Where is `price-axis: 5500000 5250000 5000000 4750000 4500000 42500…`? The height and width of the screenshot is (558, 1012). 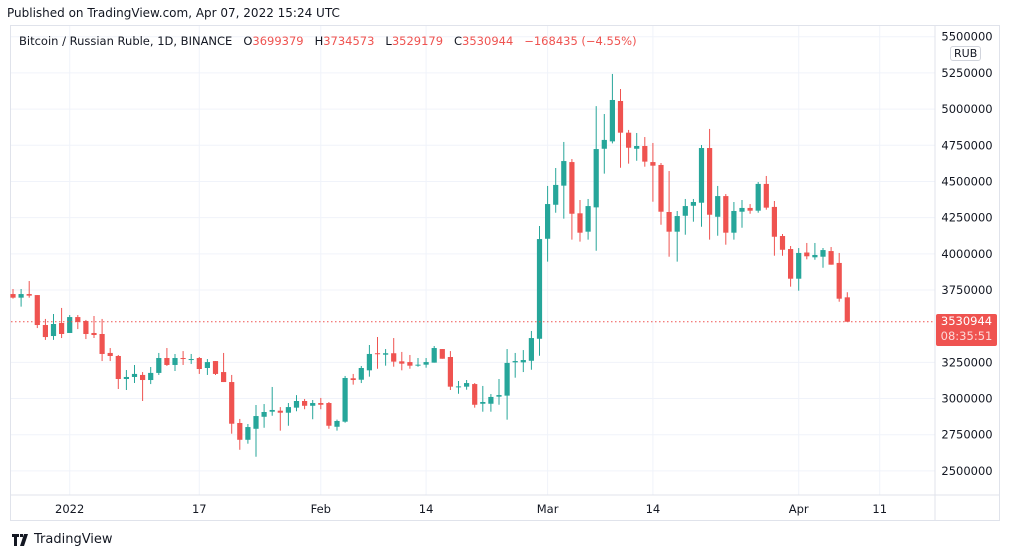 price-axis: 5500000 5250000 5000000 4750000 4500000 42500… is located at coordinates (966, 254).